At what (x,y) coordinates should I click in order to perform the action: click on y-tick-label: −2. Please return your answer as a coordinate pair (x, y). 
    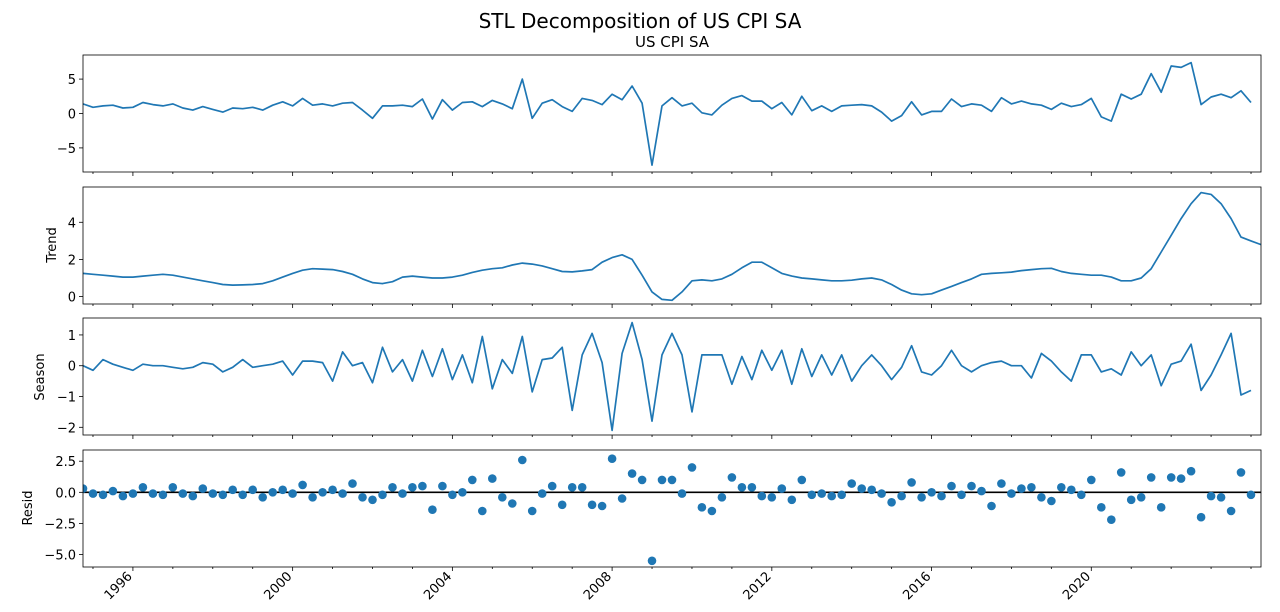
    Looking at the image, I should click on (66, 428).